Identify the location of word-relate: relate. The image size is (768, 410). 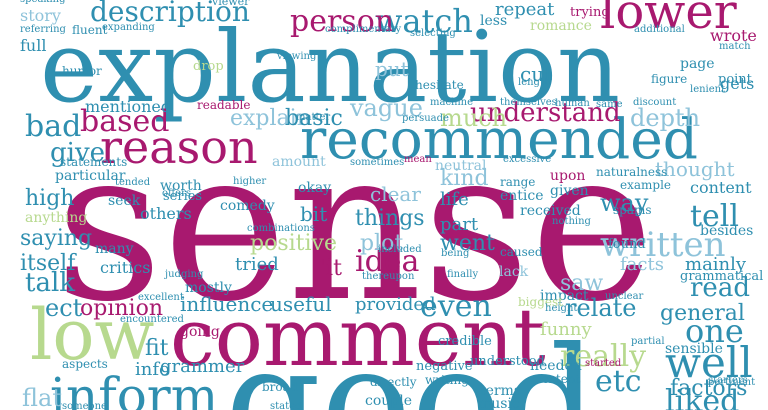
(601, 308).